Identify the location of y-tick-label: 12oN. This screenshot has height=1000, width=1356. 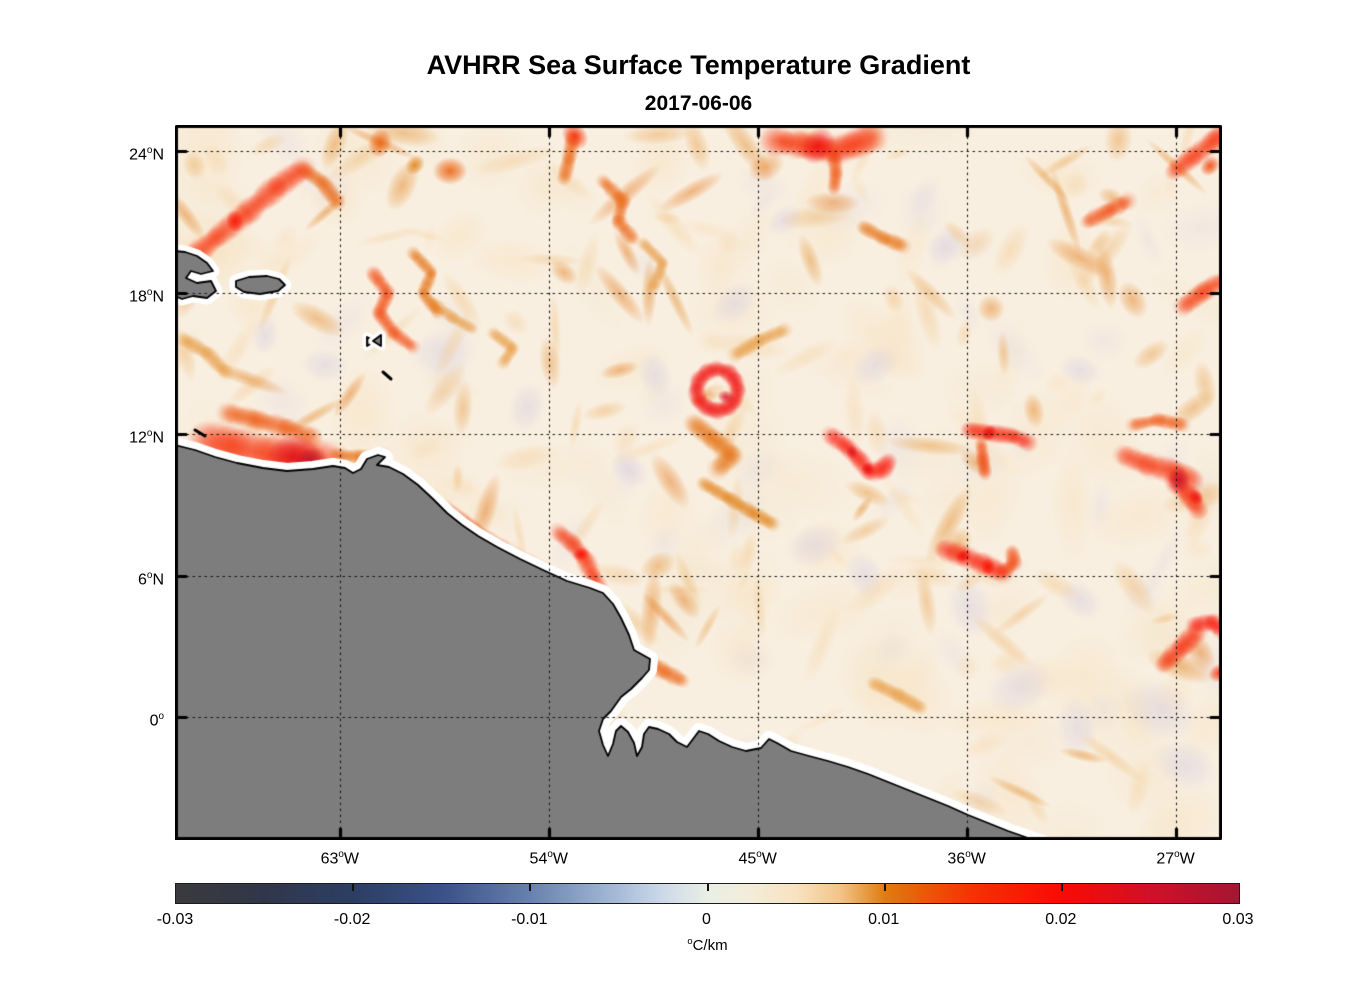
(146, 437).